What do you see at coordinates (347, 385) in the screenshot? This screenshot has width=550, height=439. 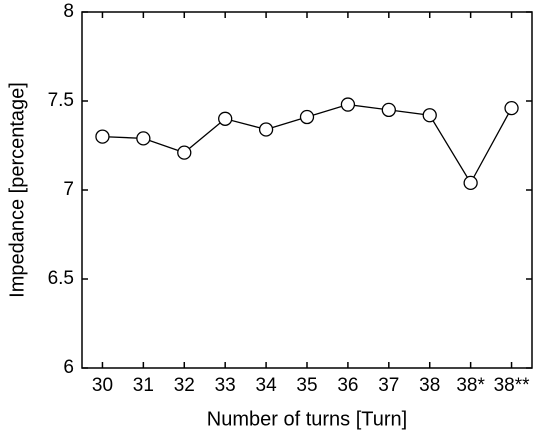 I see `x-tick-label: 36` at bounding box center [347, 385].